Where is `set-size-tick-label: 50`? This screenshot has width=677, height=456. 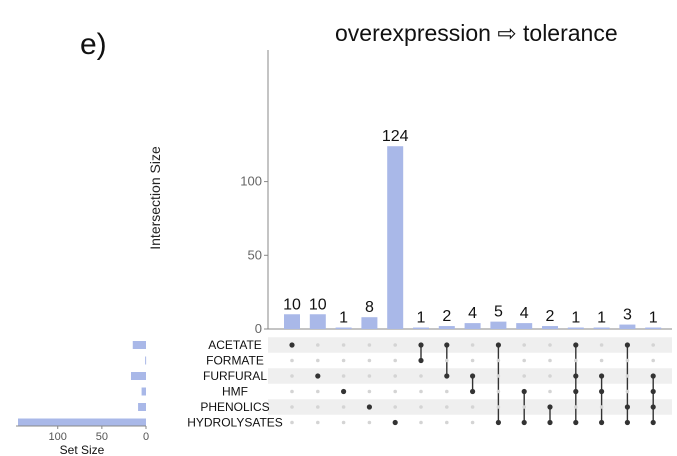 set-size-tick-label: 50 is located at coordinates (102, 437).